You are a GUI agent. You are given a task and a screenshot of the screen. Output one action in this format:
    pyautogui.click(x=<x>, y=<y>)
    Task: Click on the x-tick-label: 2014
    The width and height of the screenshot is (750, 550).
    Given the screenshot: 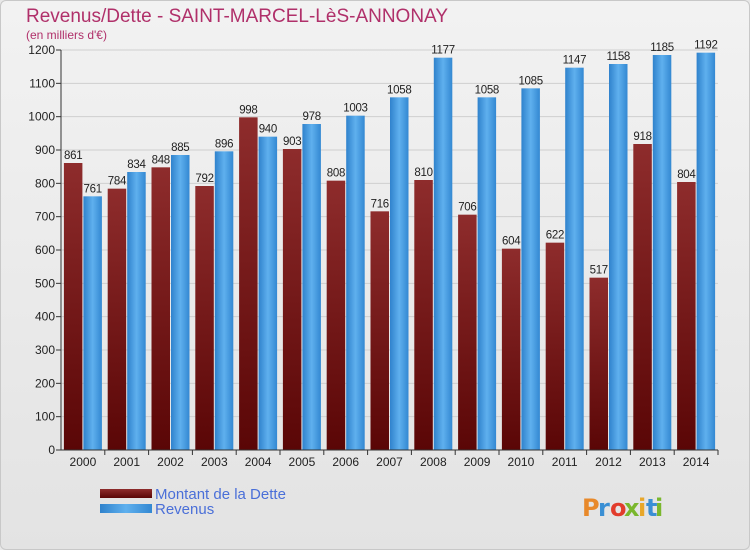 What is the action you would take?
    pyautogui.click(x=696, y=462)
    